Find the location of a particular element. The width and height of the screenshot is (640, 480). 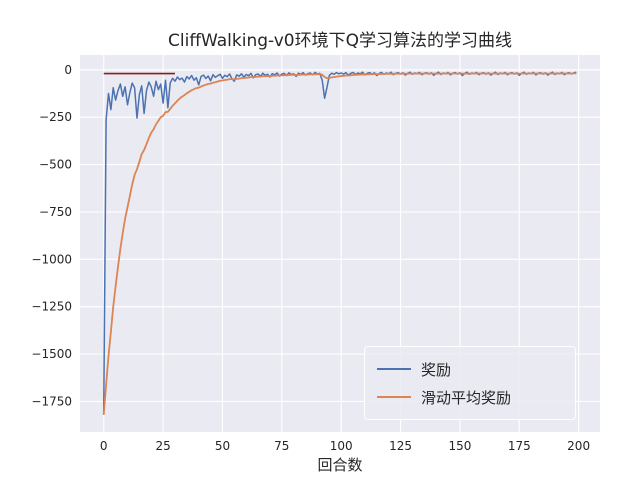

svg-text: −1250 is located at coordinates (51, 307).